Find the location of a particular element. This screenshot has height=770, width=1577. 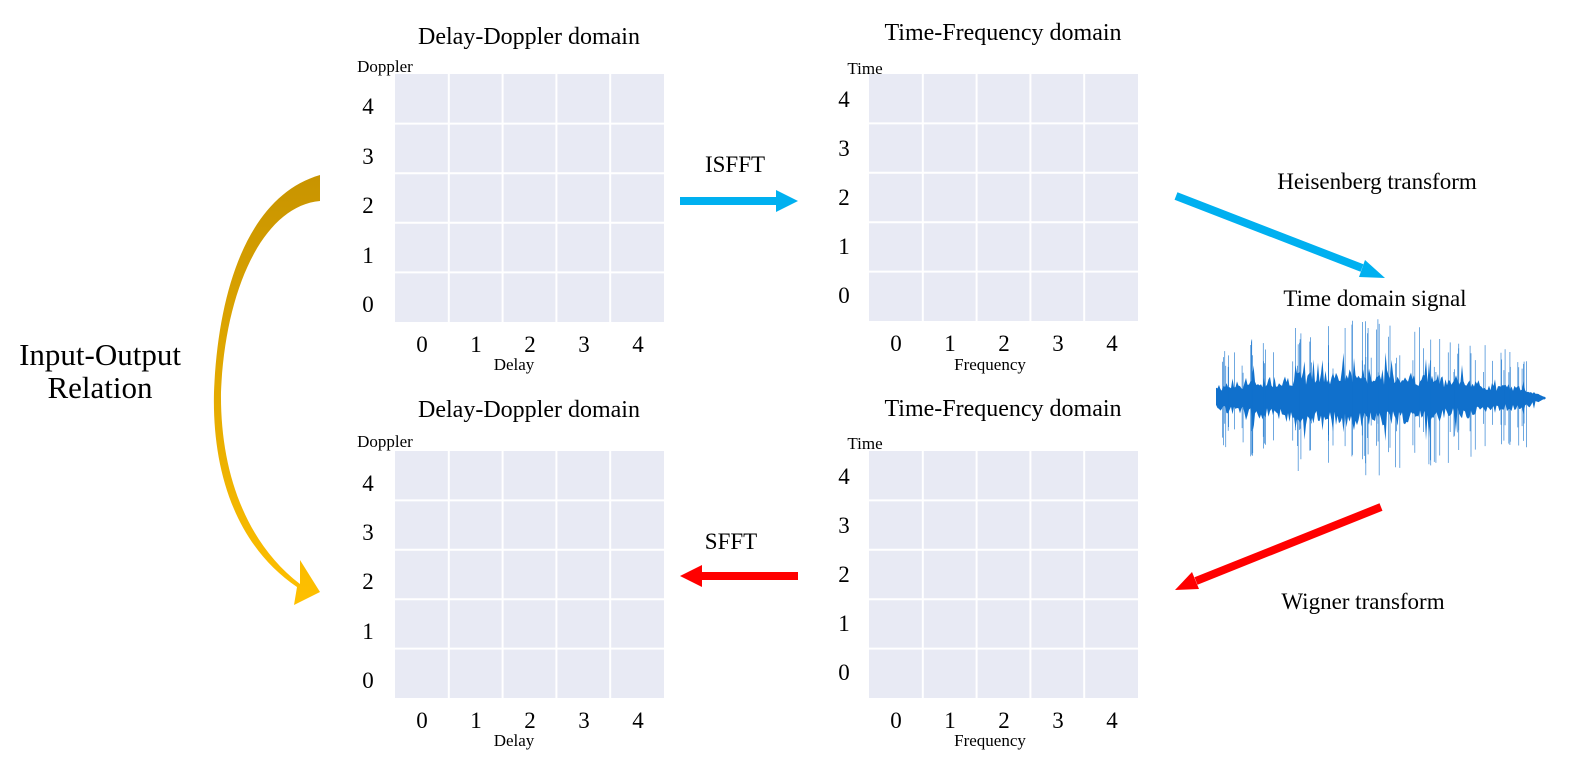

wigner-arrow: Wigner transform is located at coordinates (1310, 558).